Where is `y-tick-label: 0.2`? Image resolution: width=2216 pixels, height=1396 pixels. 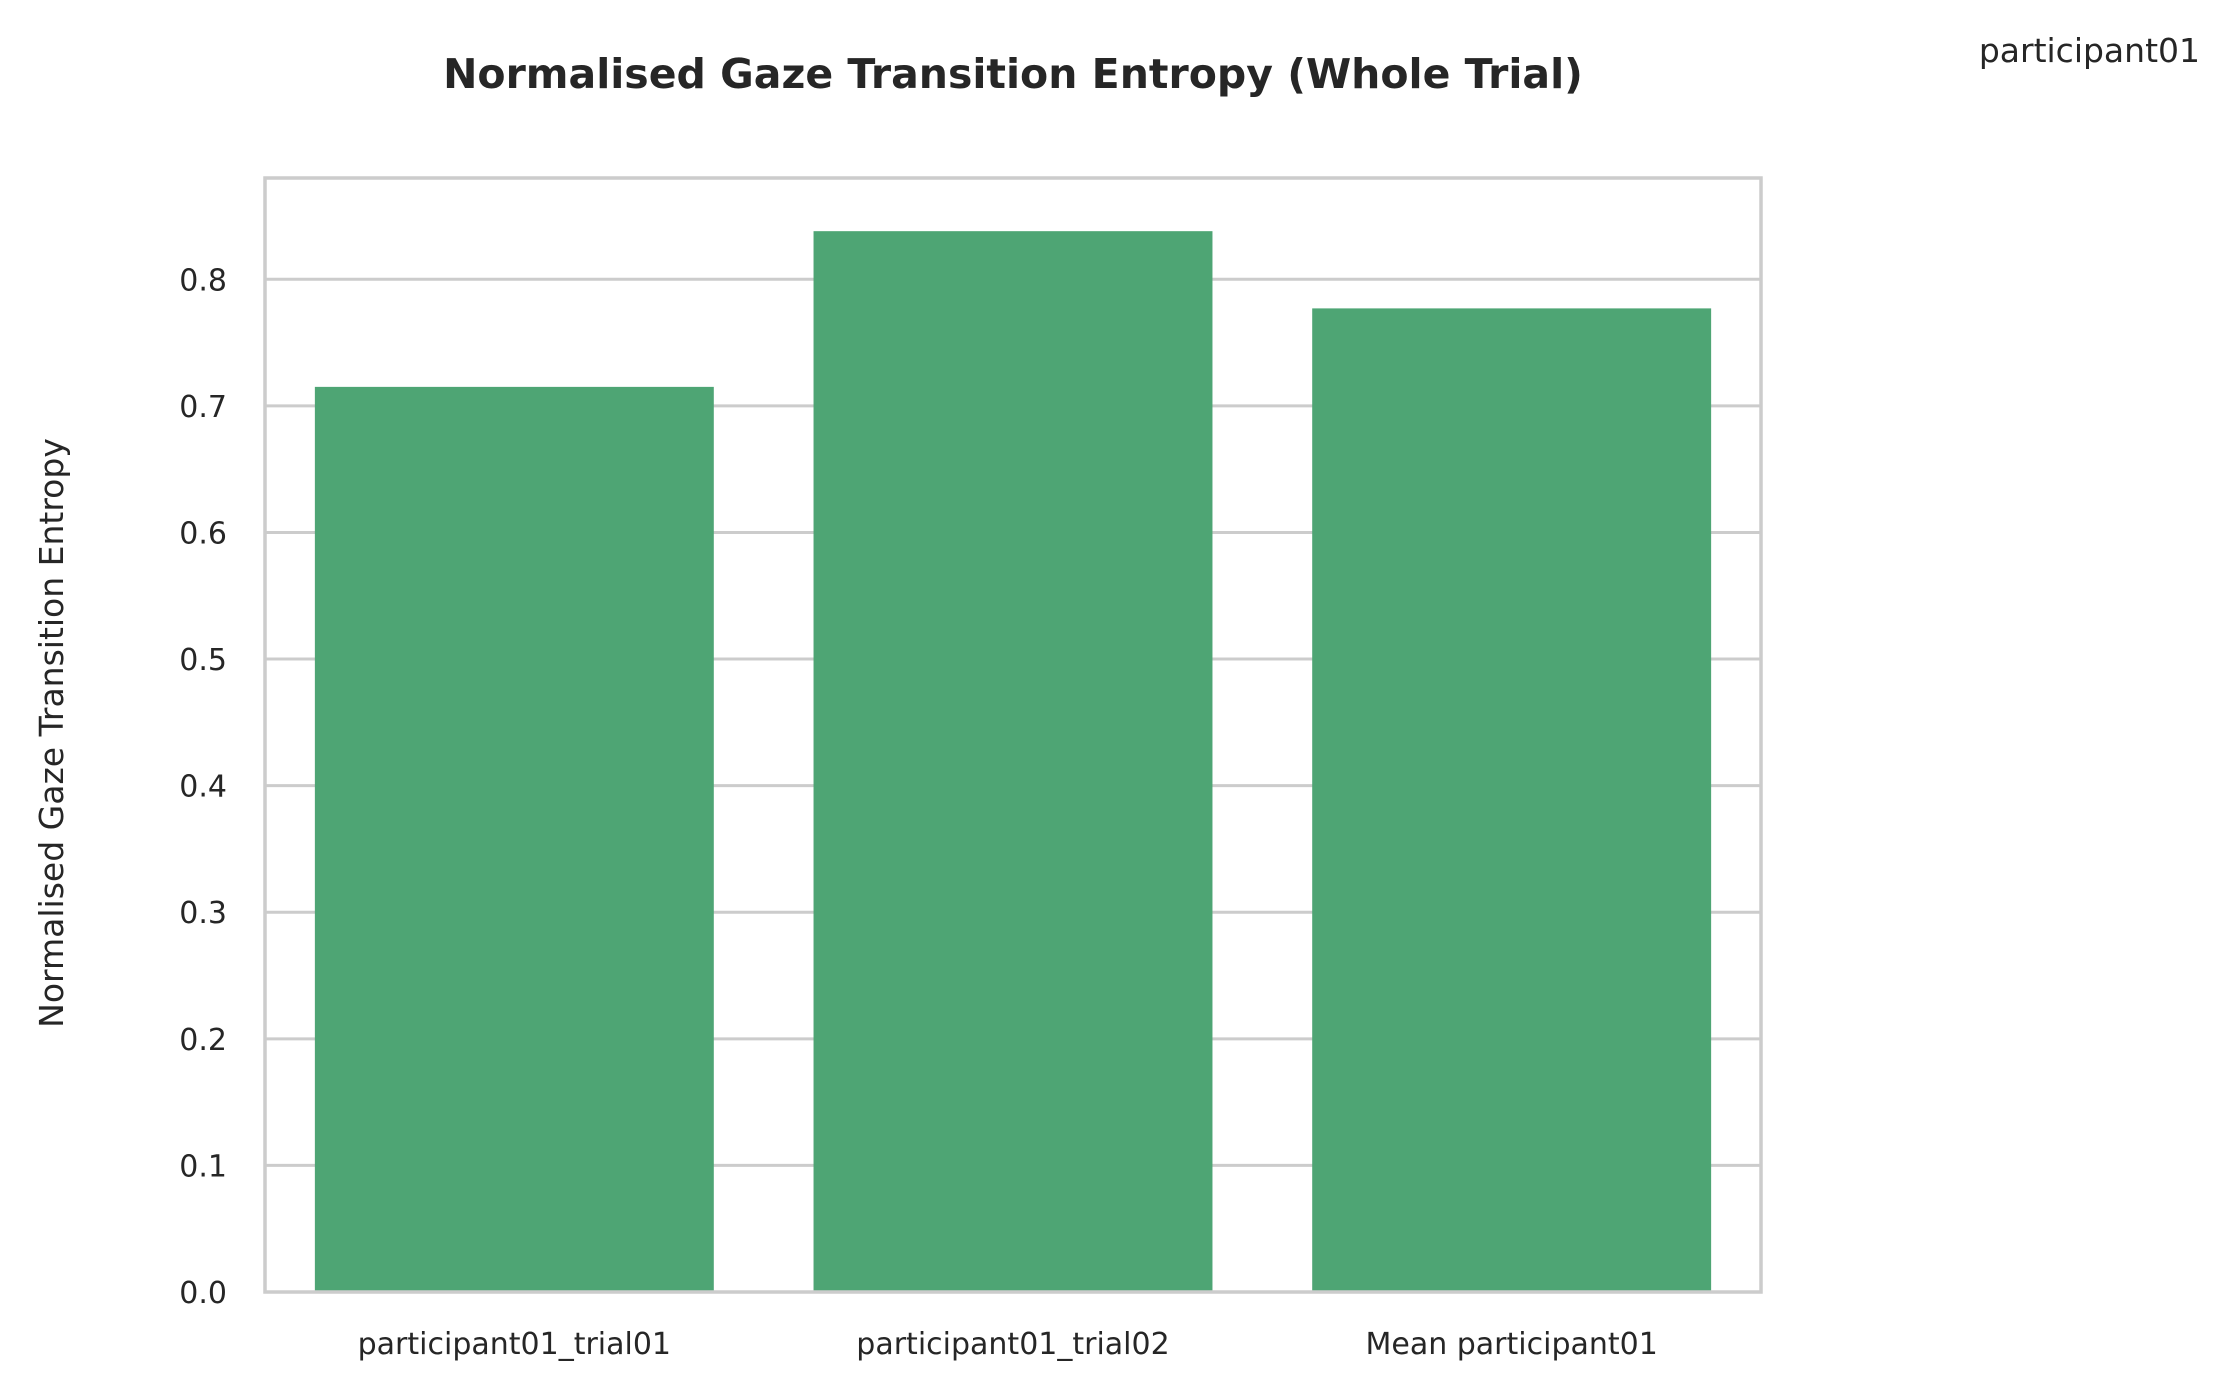 y-tick-label: 0.2 is located at coordinates (203, 1040).